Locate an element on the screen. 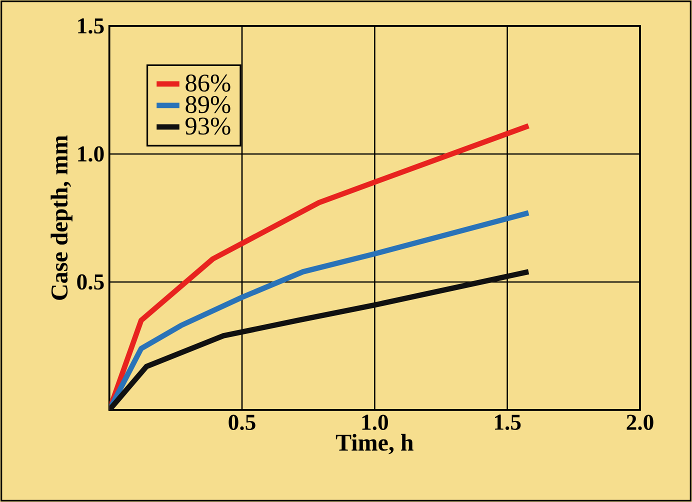 This screenshot has height=502, width=692. legend-label: 86% is located at coordinates (208, 83).